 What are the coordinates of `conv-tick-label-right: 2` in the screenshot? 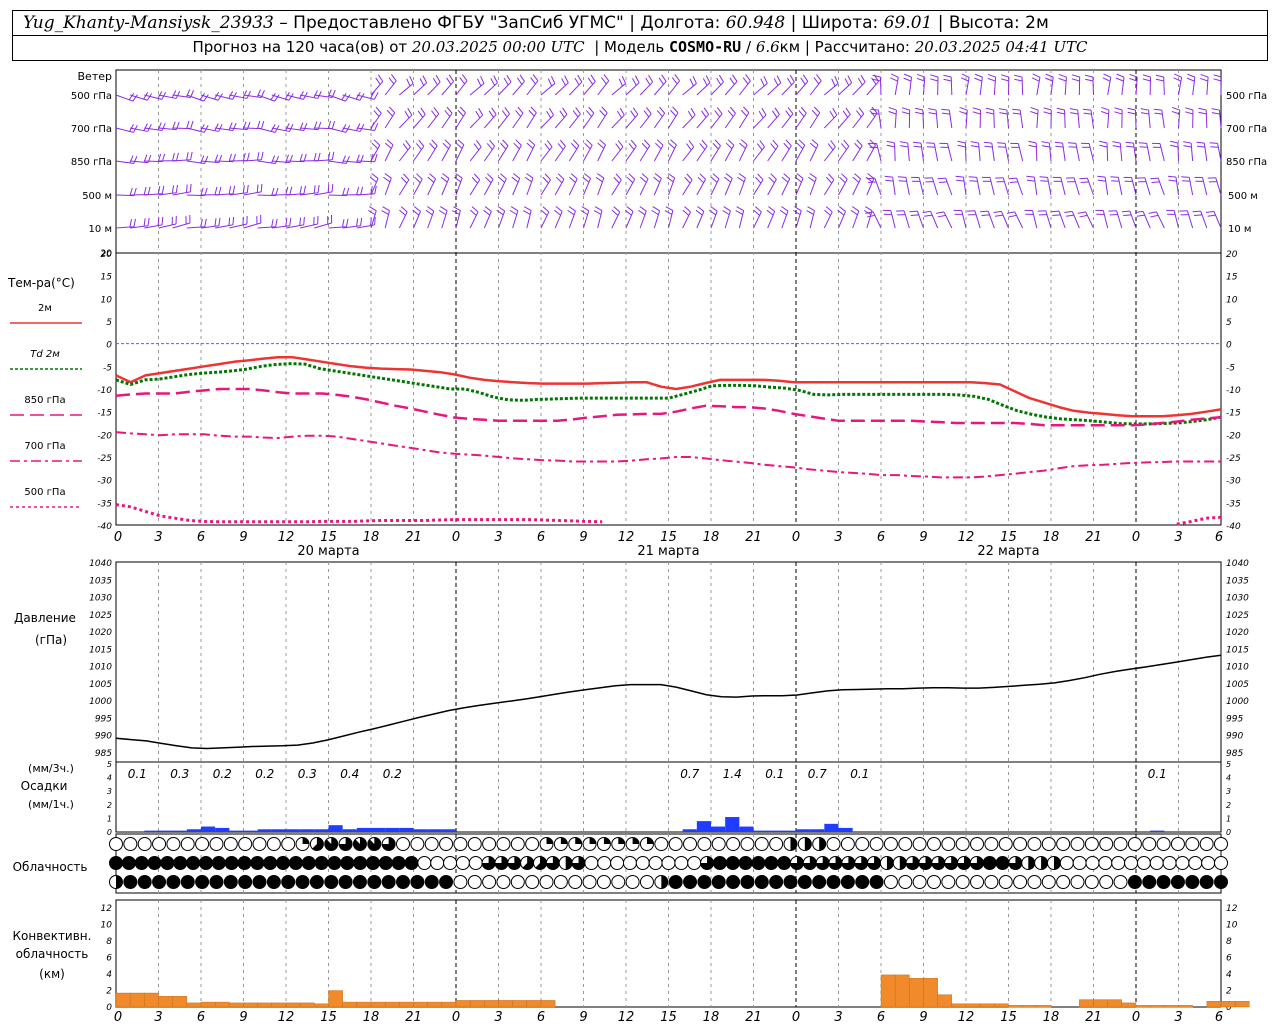 It's located at (1229, 992).